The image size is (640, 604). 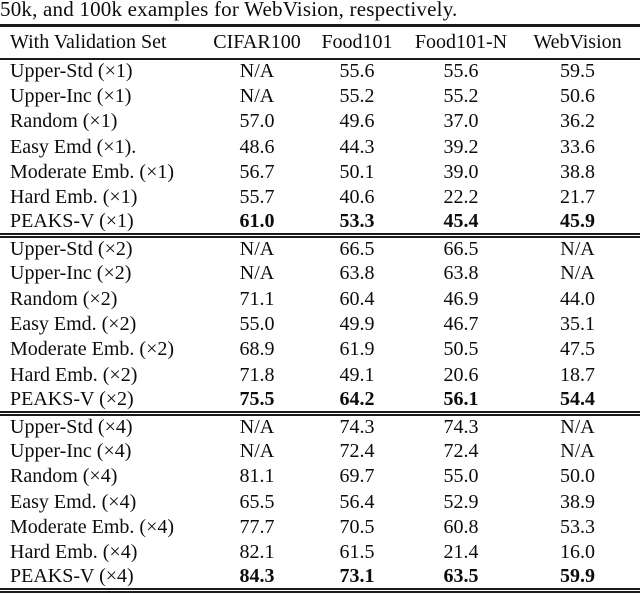 What do you see at coordinates (64, 298) in the screenshot?
I see `row-label: Random (×2)` at bounding box center [64, 298].